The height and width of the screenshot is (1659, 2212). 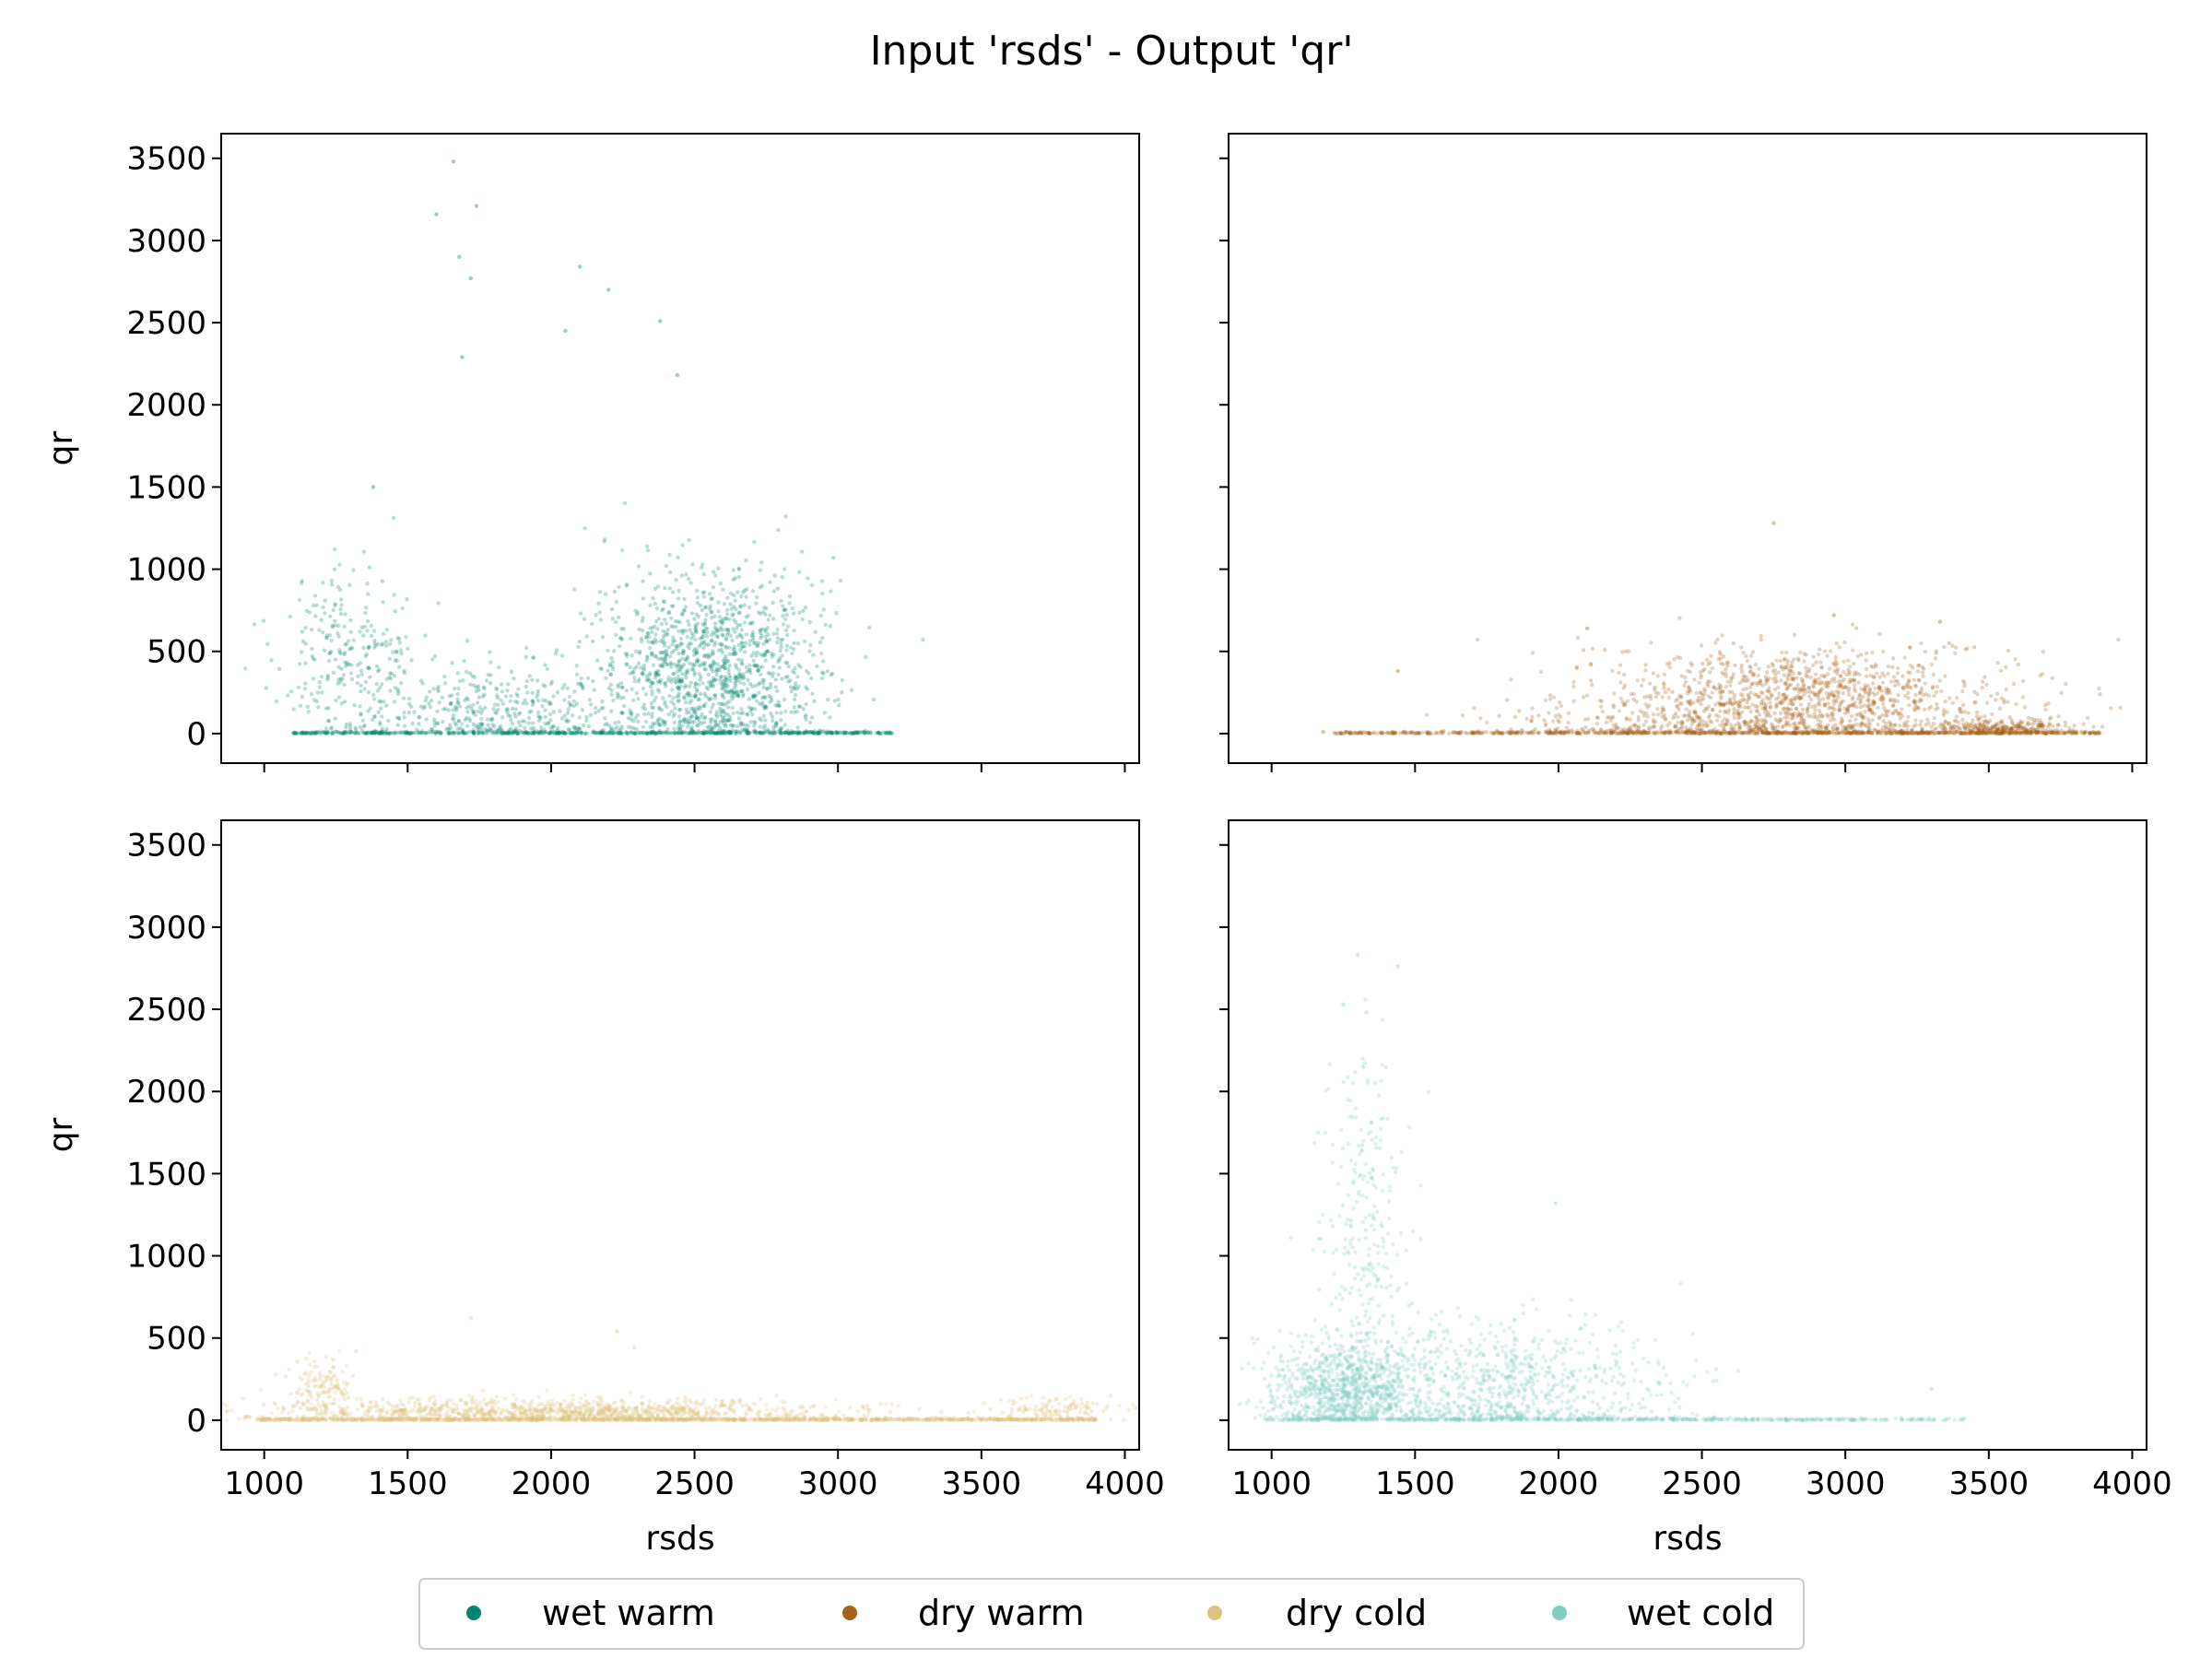 What do you see at coordinates (166, 487) in the screenshot?
I see `y-tick-label: 1500` at bounding box center [166, 487].